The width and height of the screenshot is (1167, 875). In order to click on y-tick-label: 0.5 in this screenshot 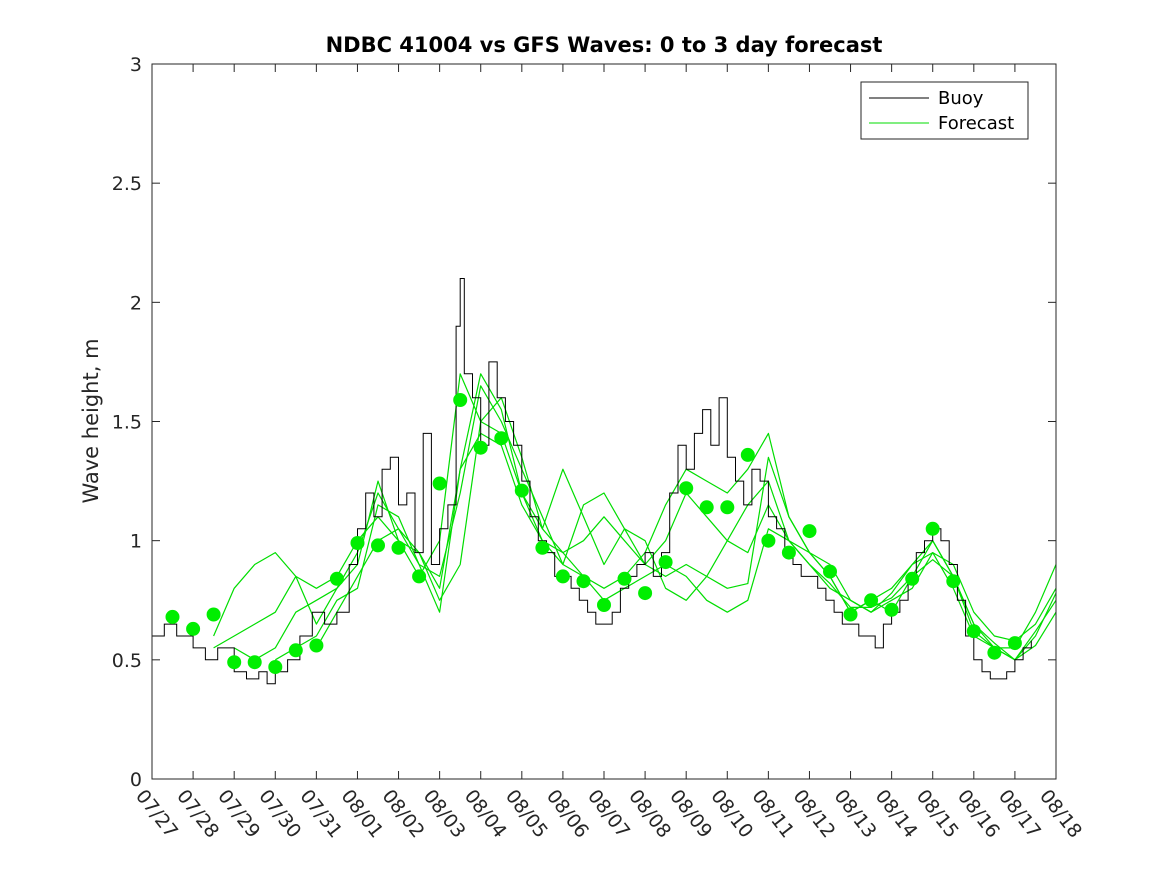, I will do `click(127, 661)`.